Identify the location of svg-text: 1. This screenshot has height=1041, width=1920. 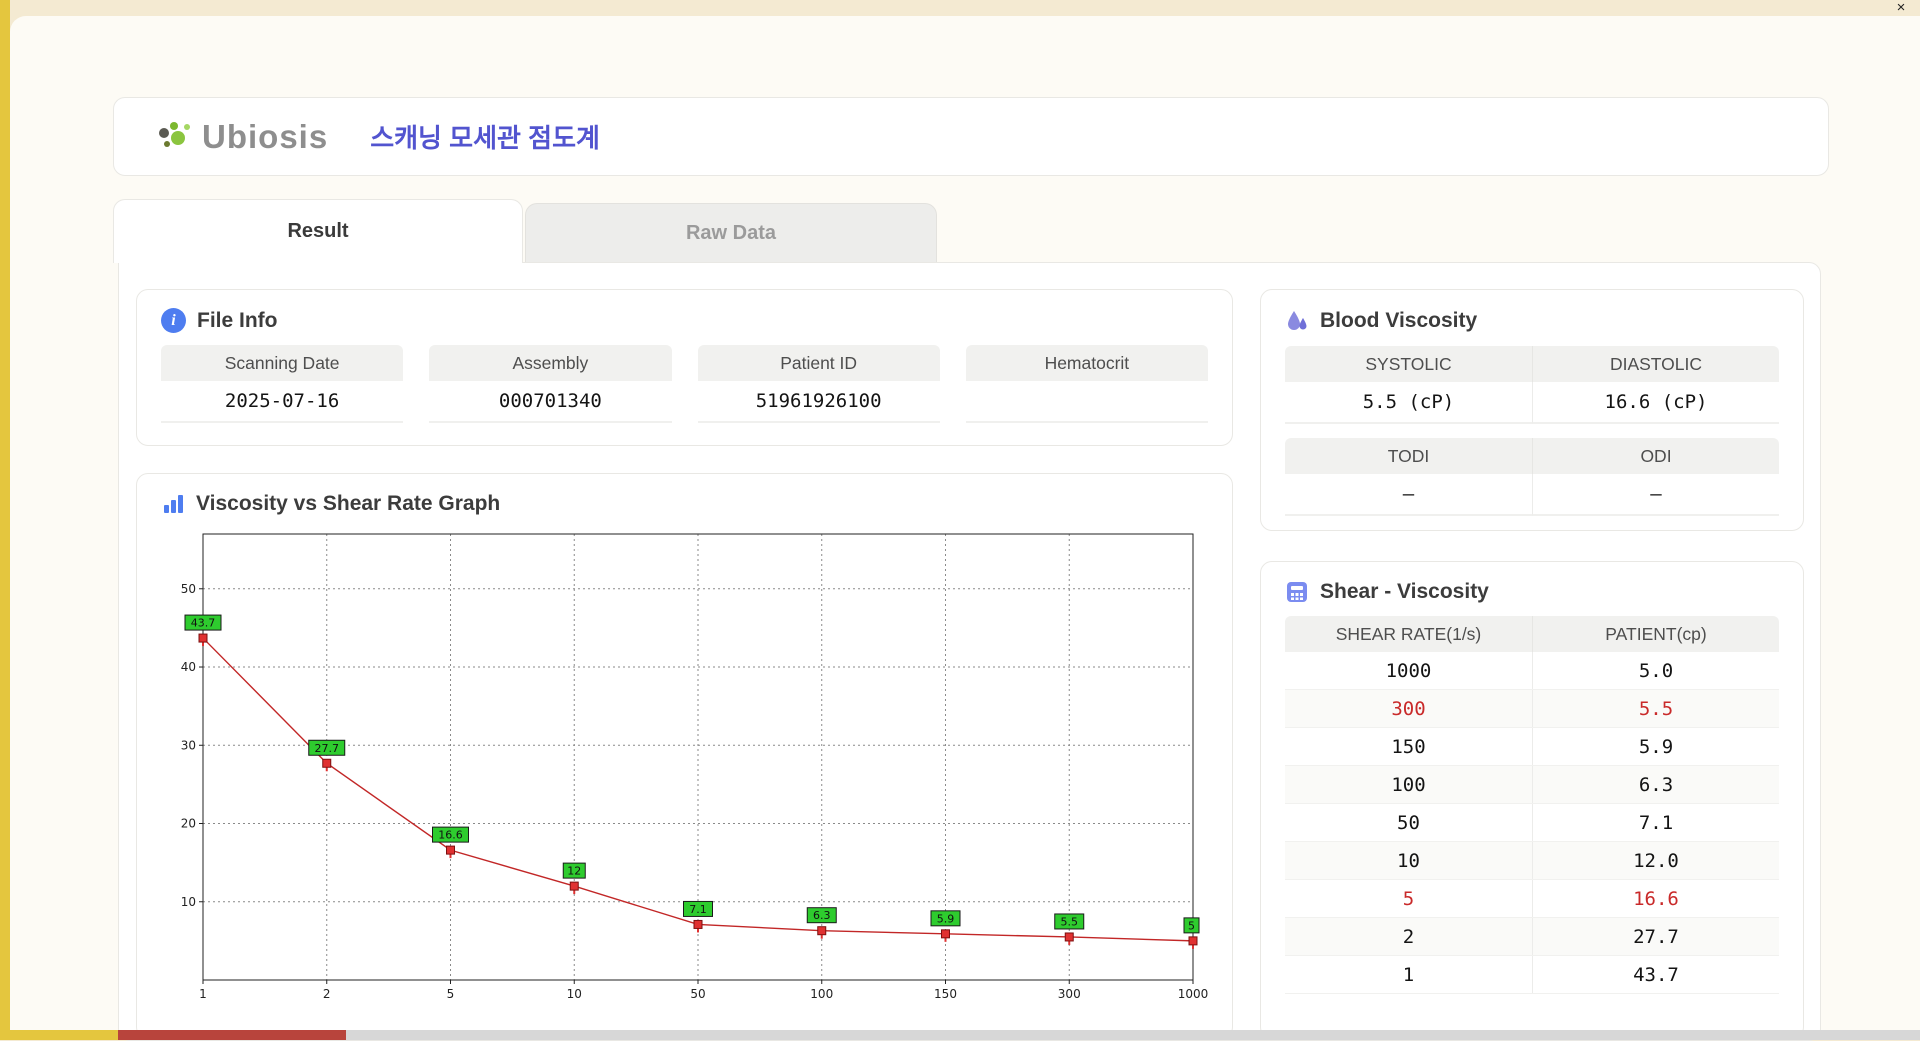
(203, 994).